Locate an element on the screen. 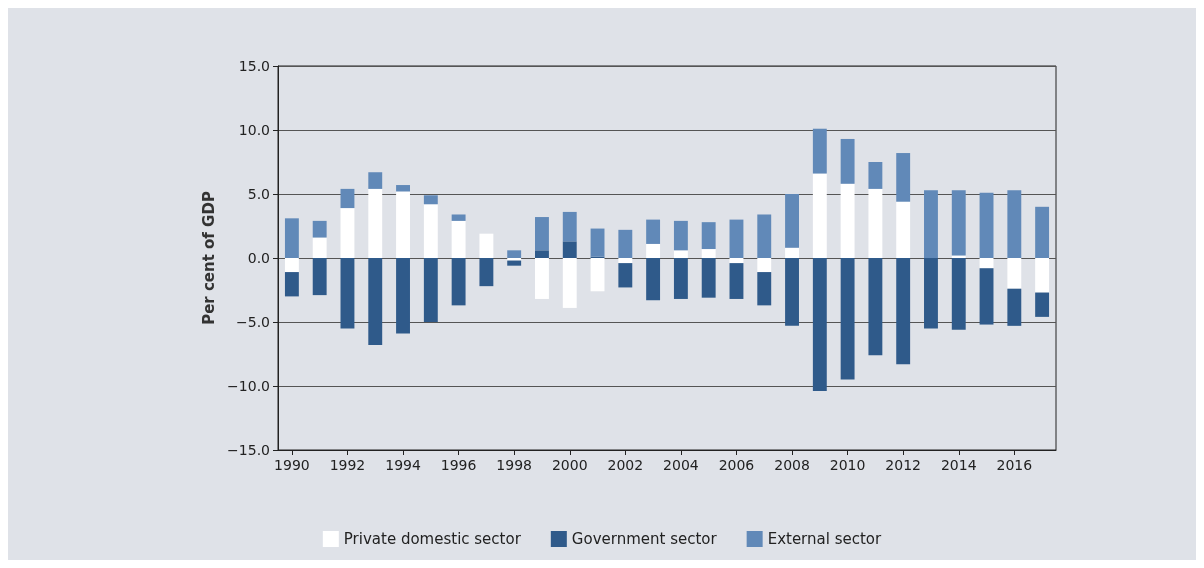 This screenshot has width=1204, height=568. x-tick-label: 2016 is located at coordinates (1014, 465).